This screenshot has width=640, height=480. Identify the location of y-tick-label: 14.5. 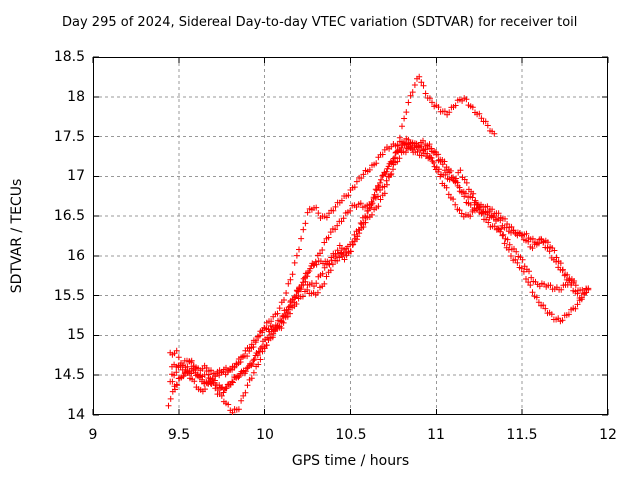
(69, 375).